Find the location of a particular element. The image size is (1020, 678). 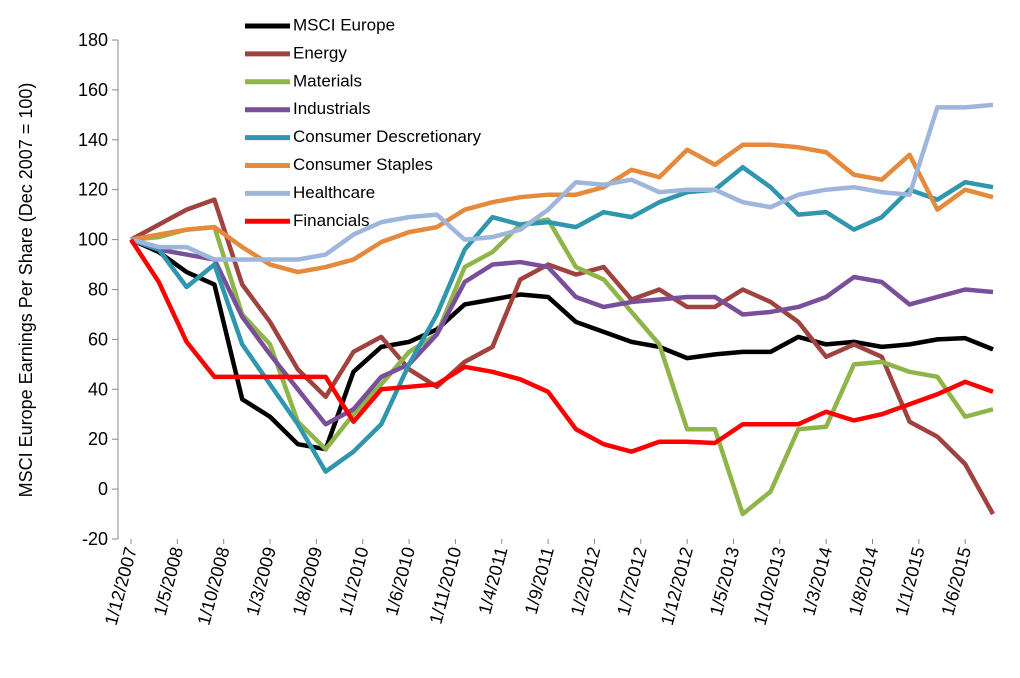

y-tick-label: 40 is located at coordinates (98, 389).